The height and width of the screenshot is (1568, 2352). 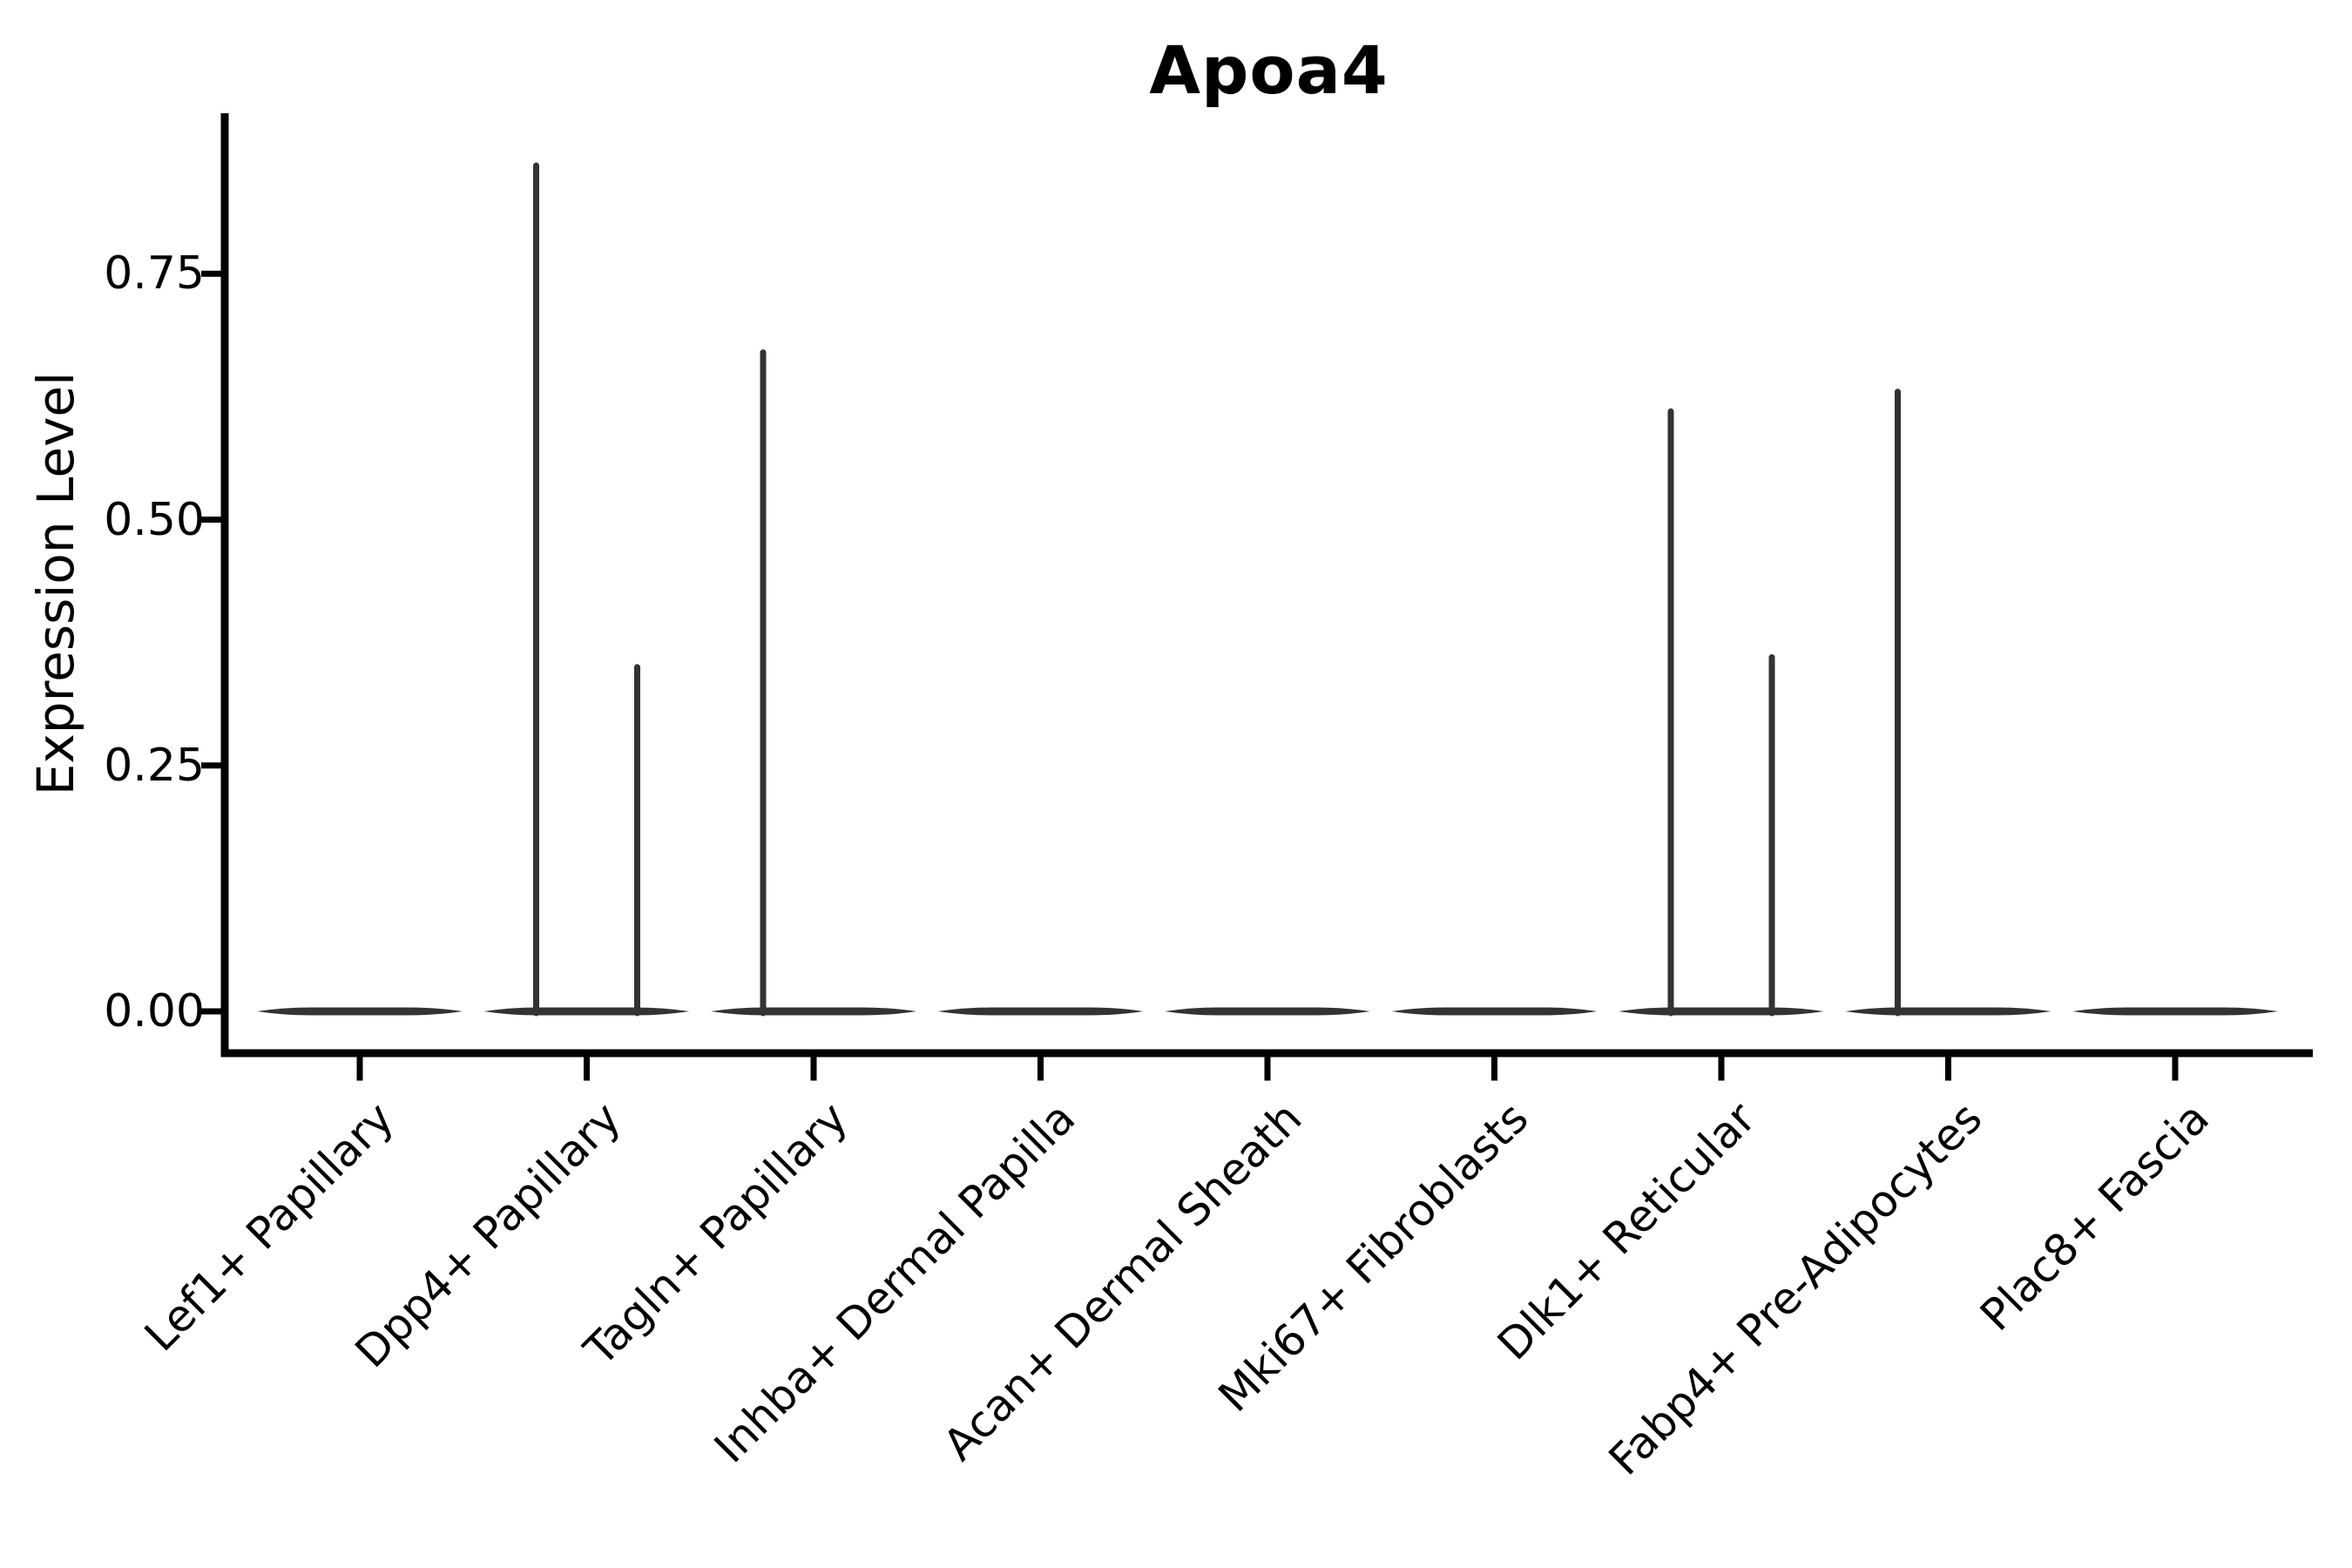 I want to click on y-tick-label: 0.25, so click(x=154, y=766).